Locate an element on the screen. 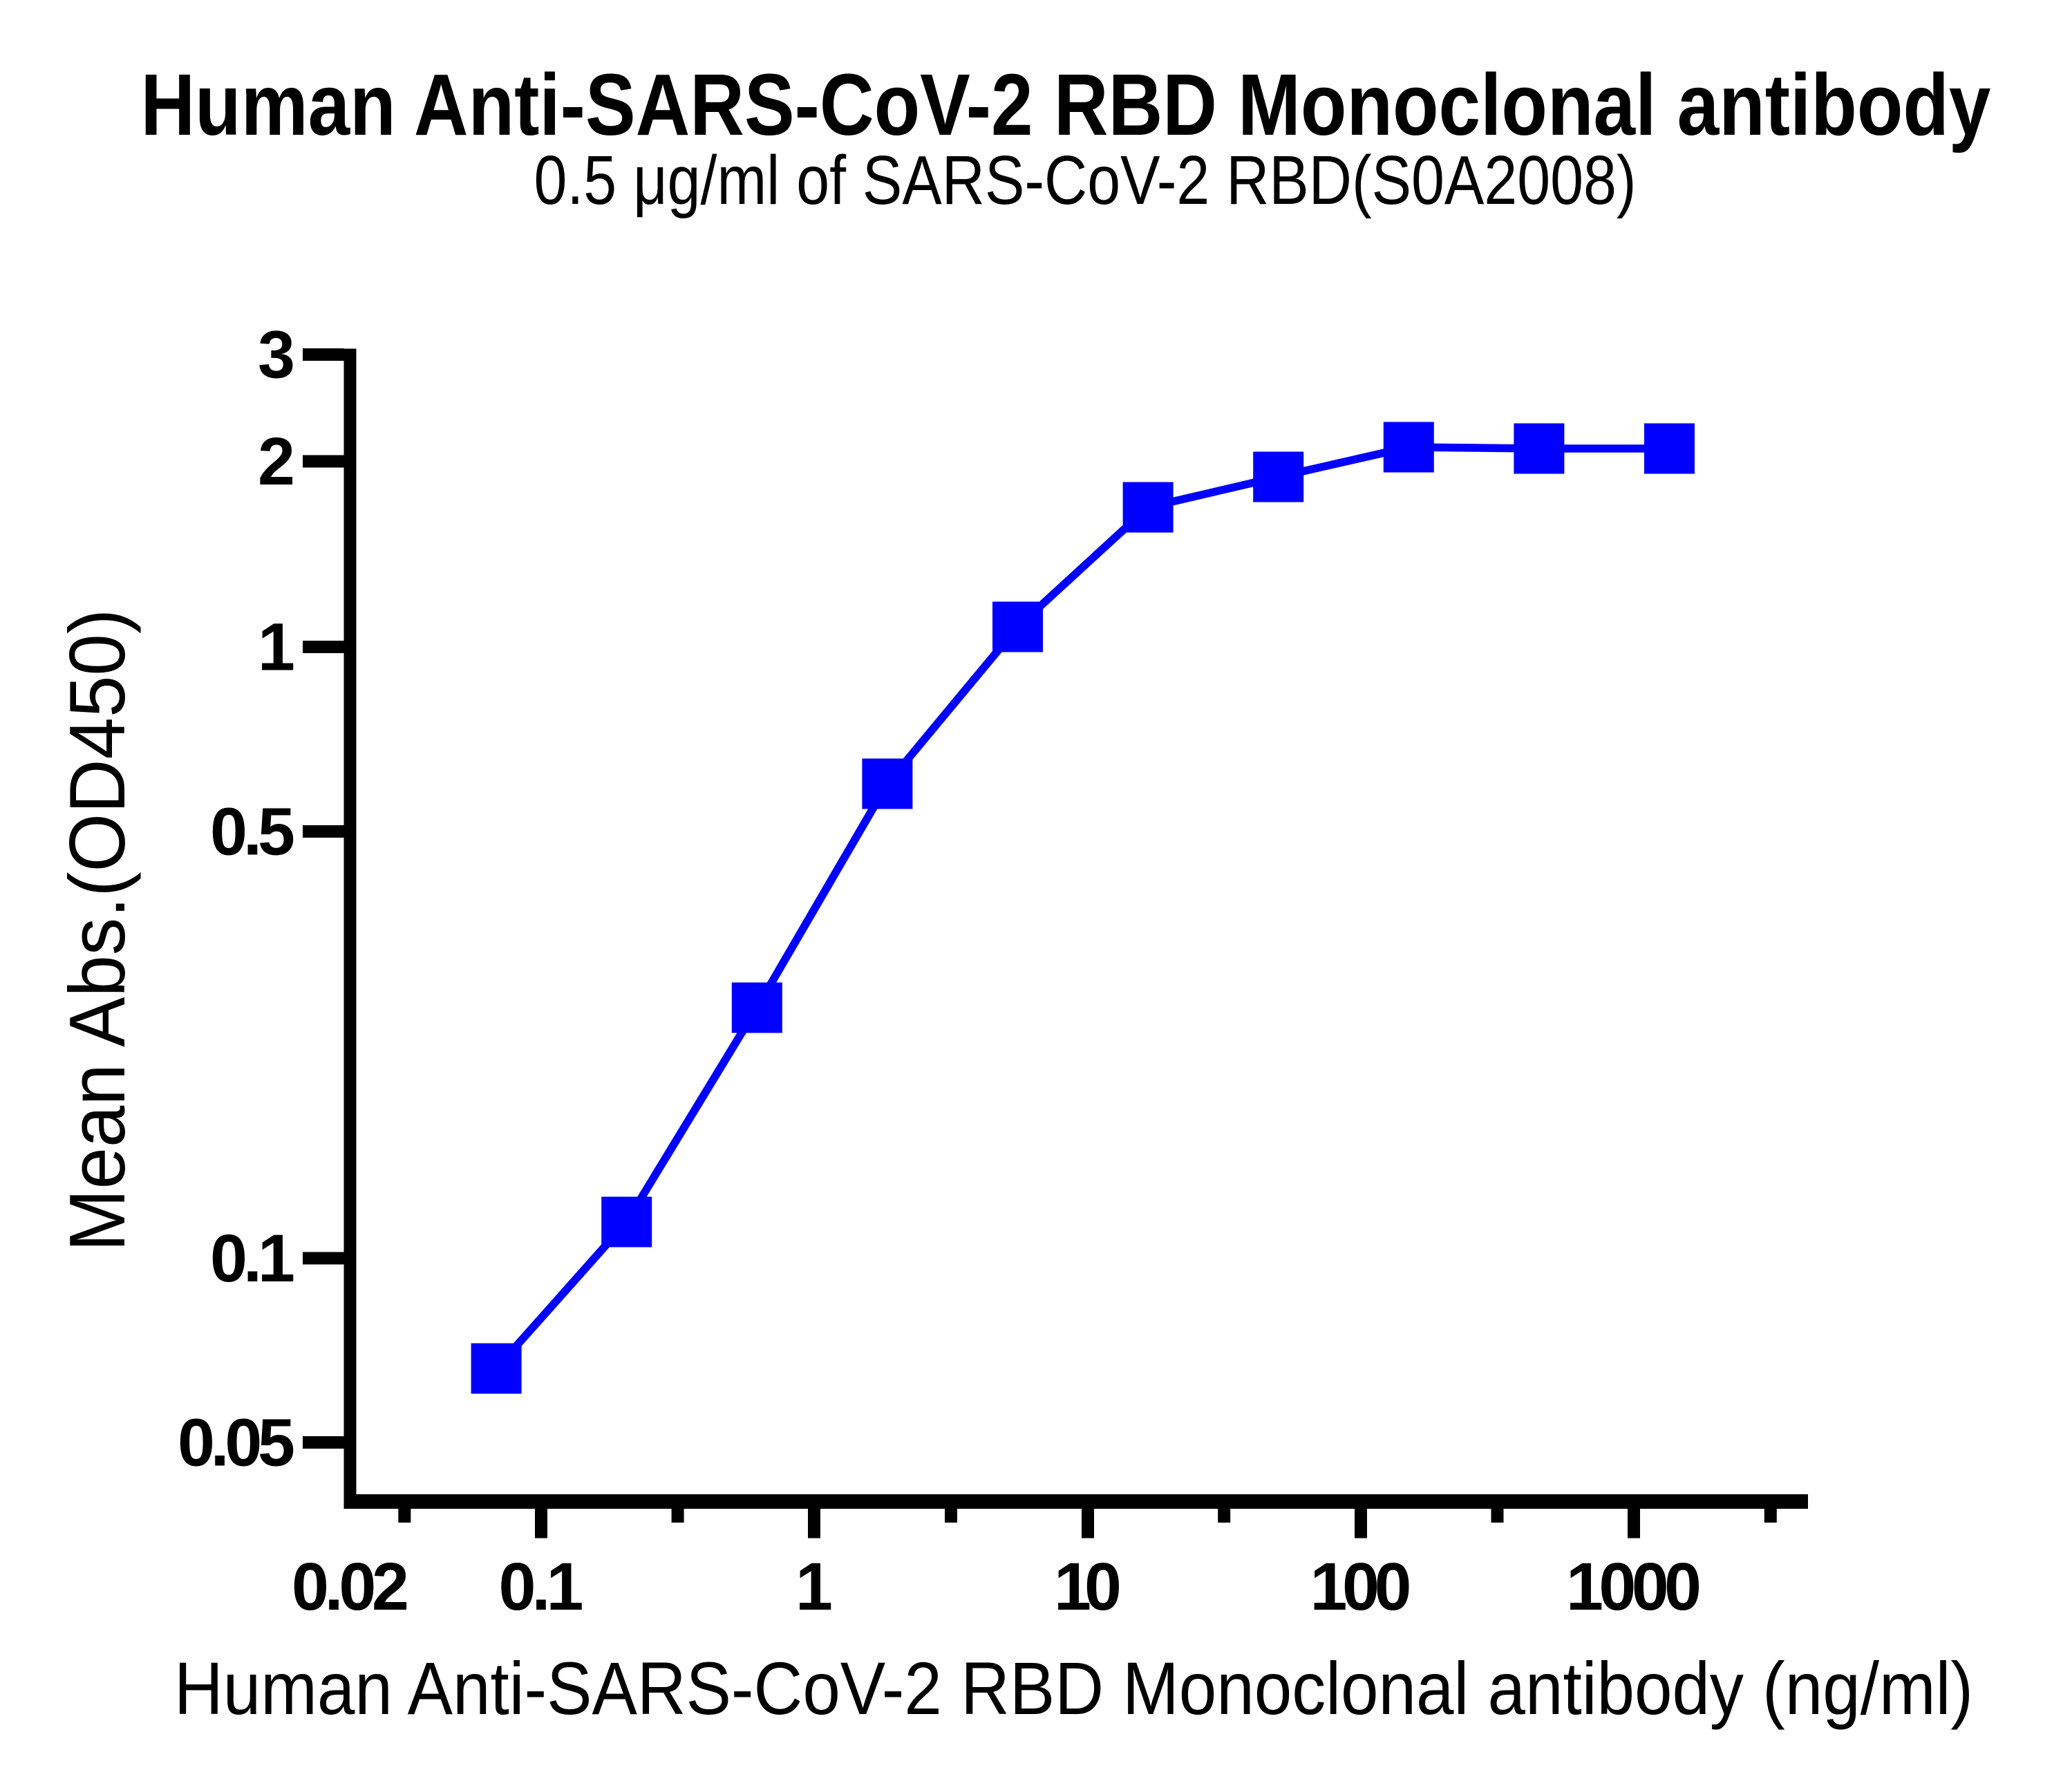  svg-text: 3 is located at coordinates (276, 355).